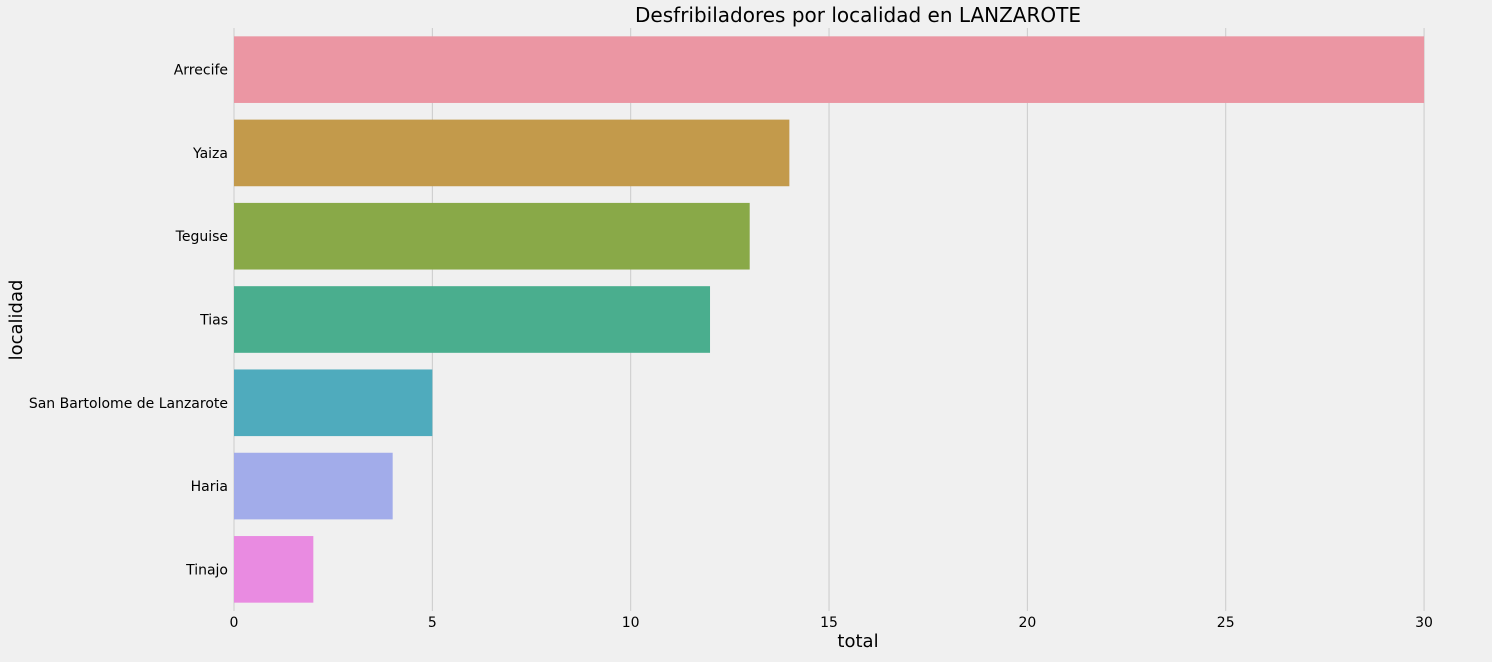 This screenshot has width=1492, height=662. What do you see at coordinates (432, 623) in the screenshot?
I see `x-tick-label: 5` at bounding box center [432, 623].